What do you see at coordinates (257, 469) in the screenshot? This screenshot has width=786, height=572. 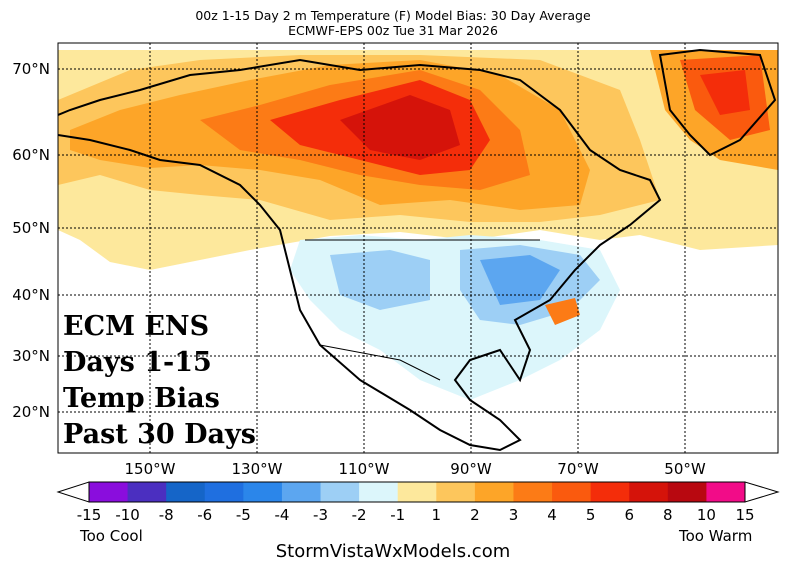 I see `lon-label-130w: 130°W` at bounding box center [257, 469].